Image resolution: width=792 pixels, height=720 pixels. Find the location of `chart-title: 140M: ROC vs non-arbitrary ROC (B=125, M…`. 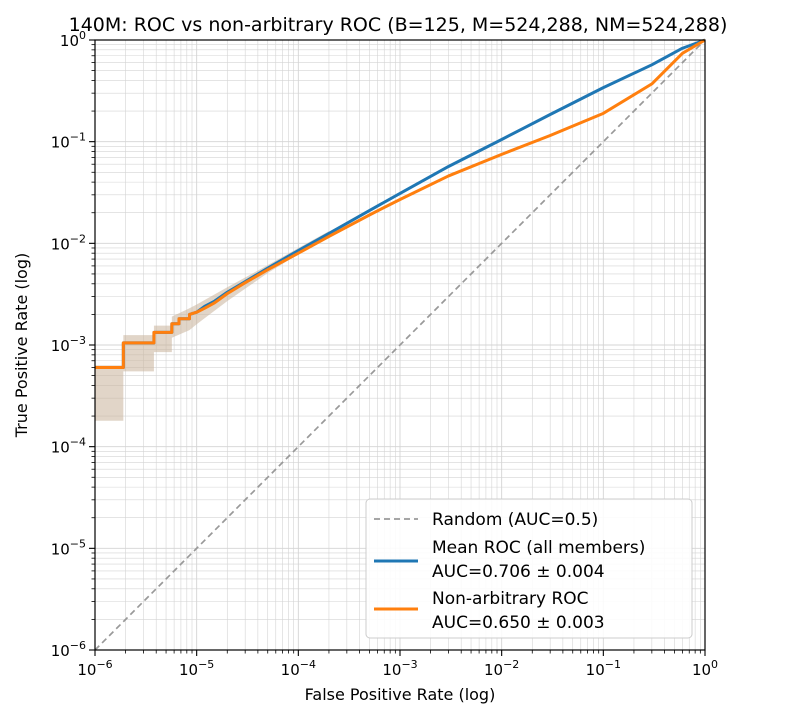

chart-title: 140M: ROC vs non-arbitrary ROC (B=125, M… is located at coordinates (398, 25).